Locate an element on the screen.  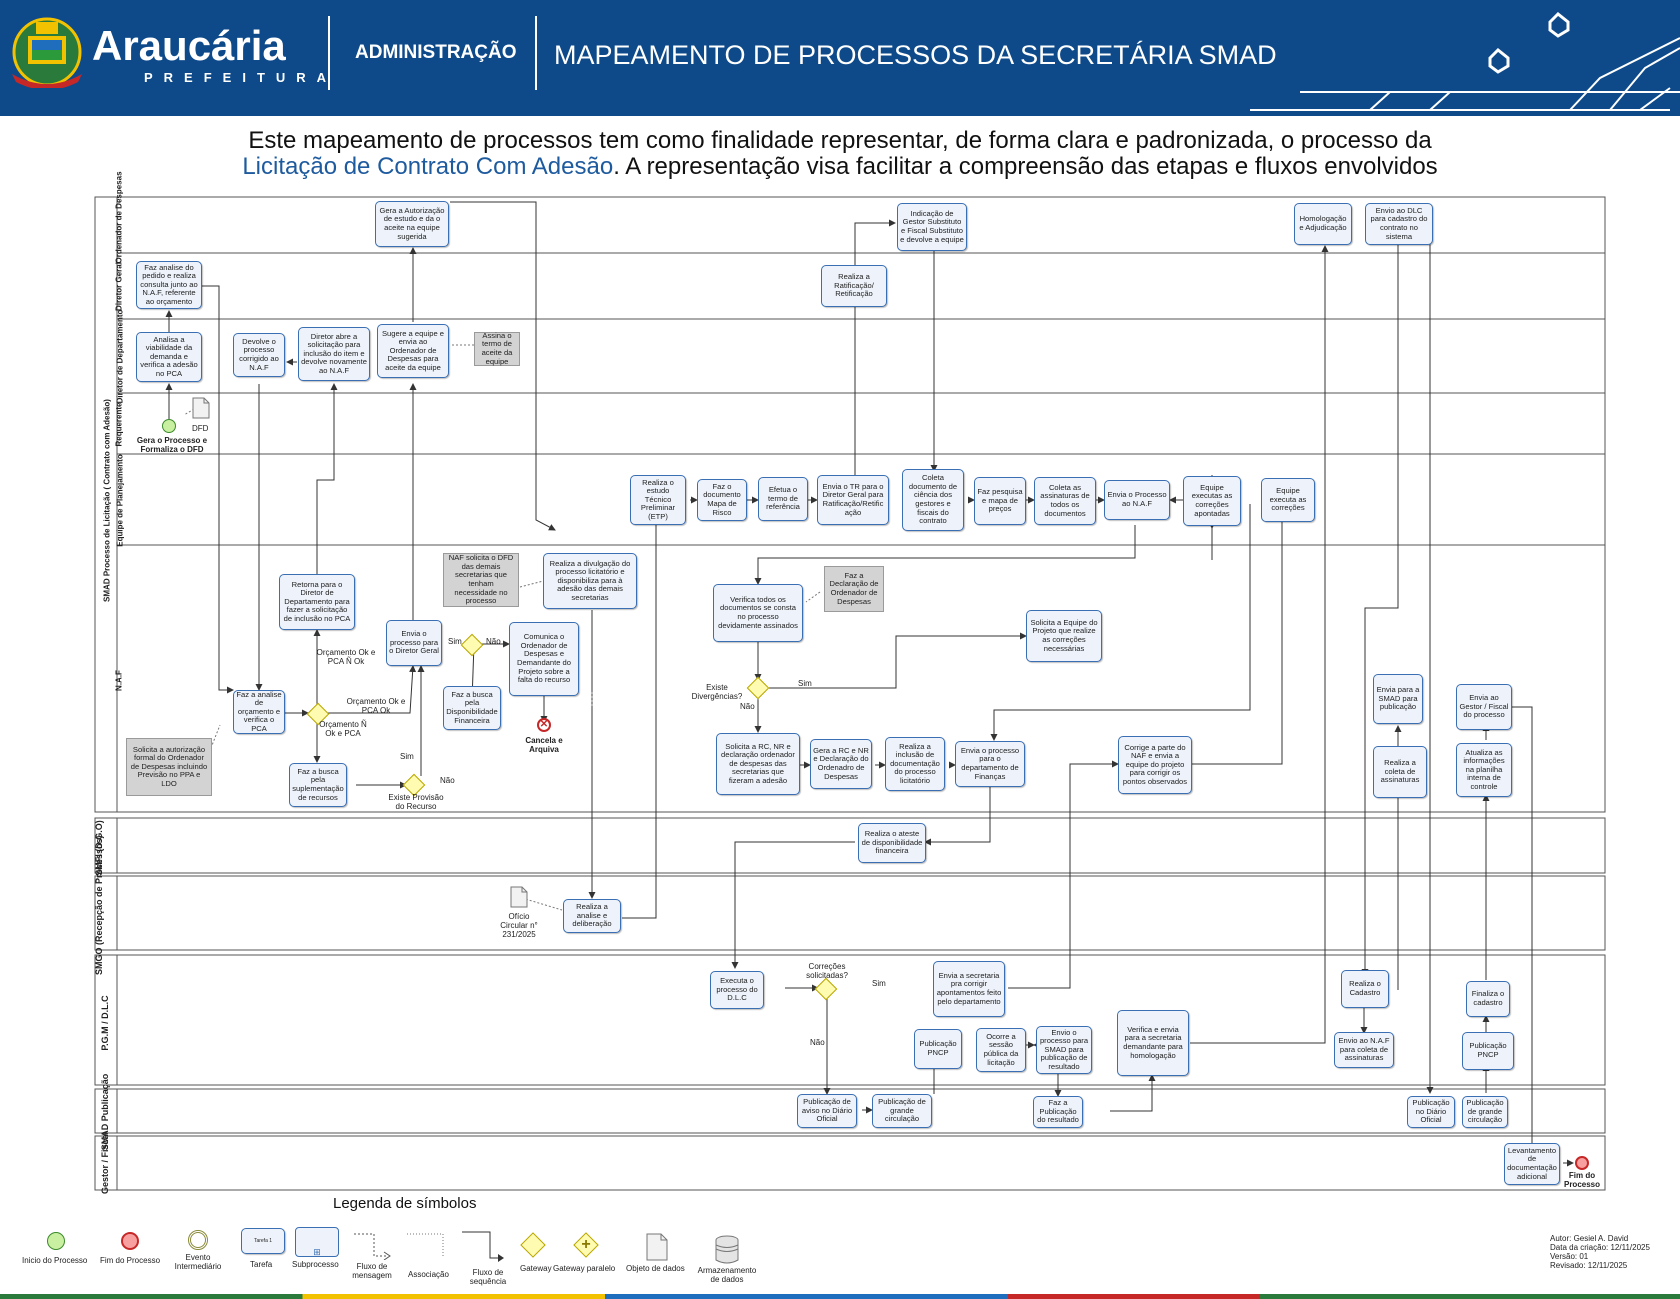
lane-smgo: SMGO (Recepção de Processos) is located at coordinates (99, 905).